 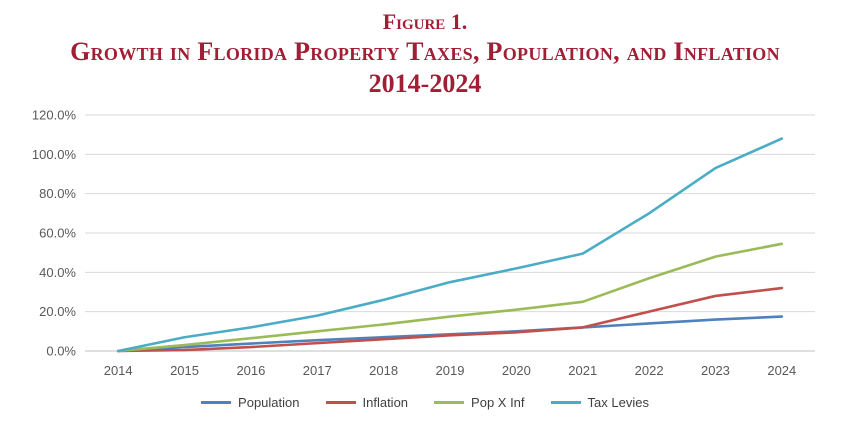 I want to click on legend-item-inflation: Inflation, so click(x=367, y=402).